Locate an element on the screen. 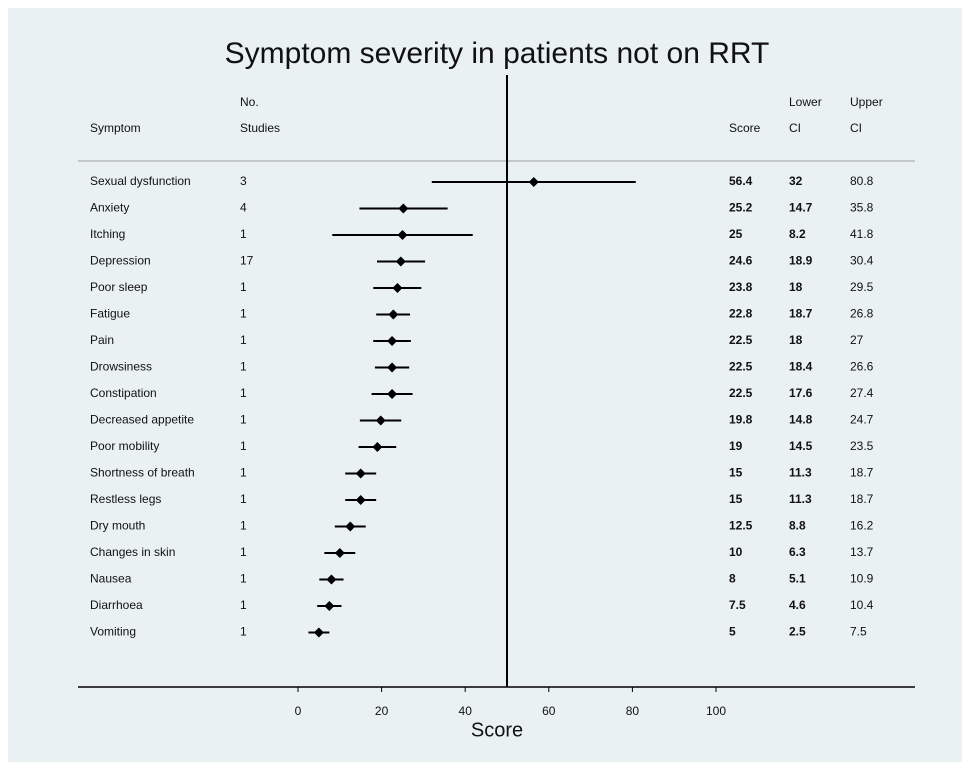 This screenshot has width=970, height=770. symptom-label: Drowsiness is located at coordinates (121, 367).